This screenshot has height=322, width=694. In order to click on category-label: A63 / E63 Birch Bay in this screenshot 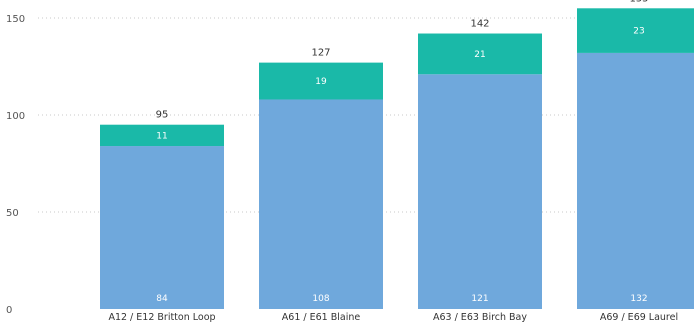, I will do `click(480, 317)`.